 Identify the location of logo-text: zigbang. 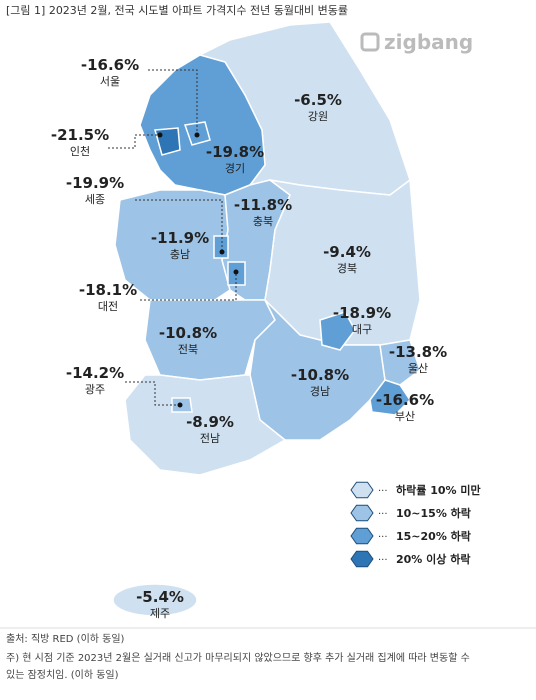
(428, 42).